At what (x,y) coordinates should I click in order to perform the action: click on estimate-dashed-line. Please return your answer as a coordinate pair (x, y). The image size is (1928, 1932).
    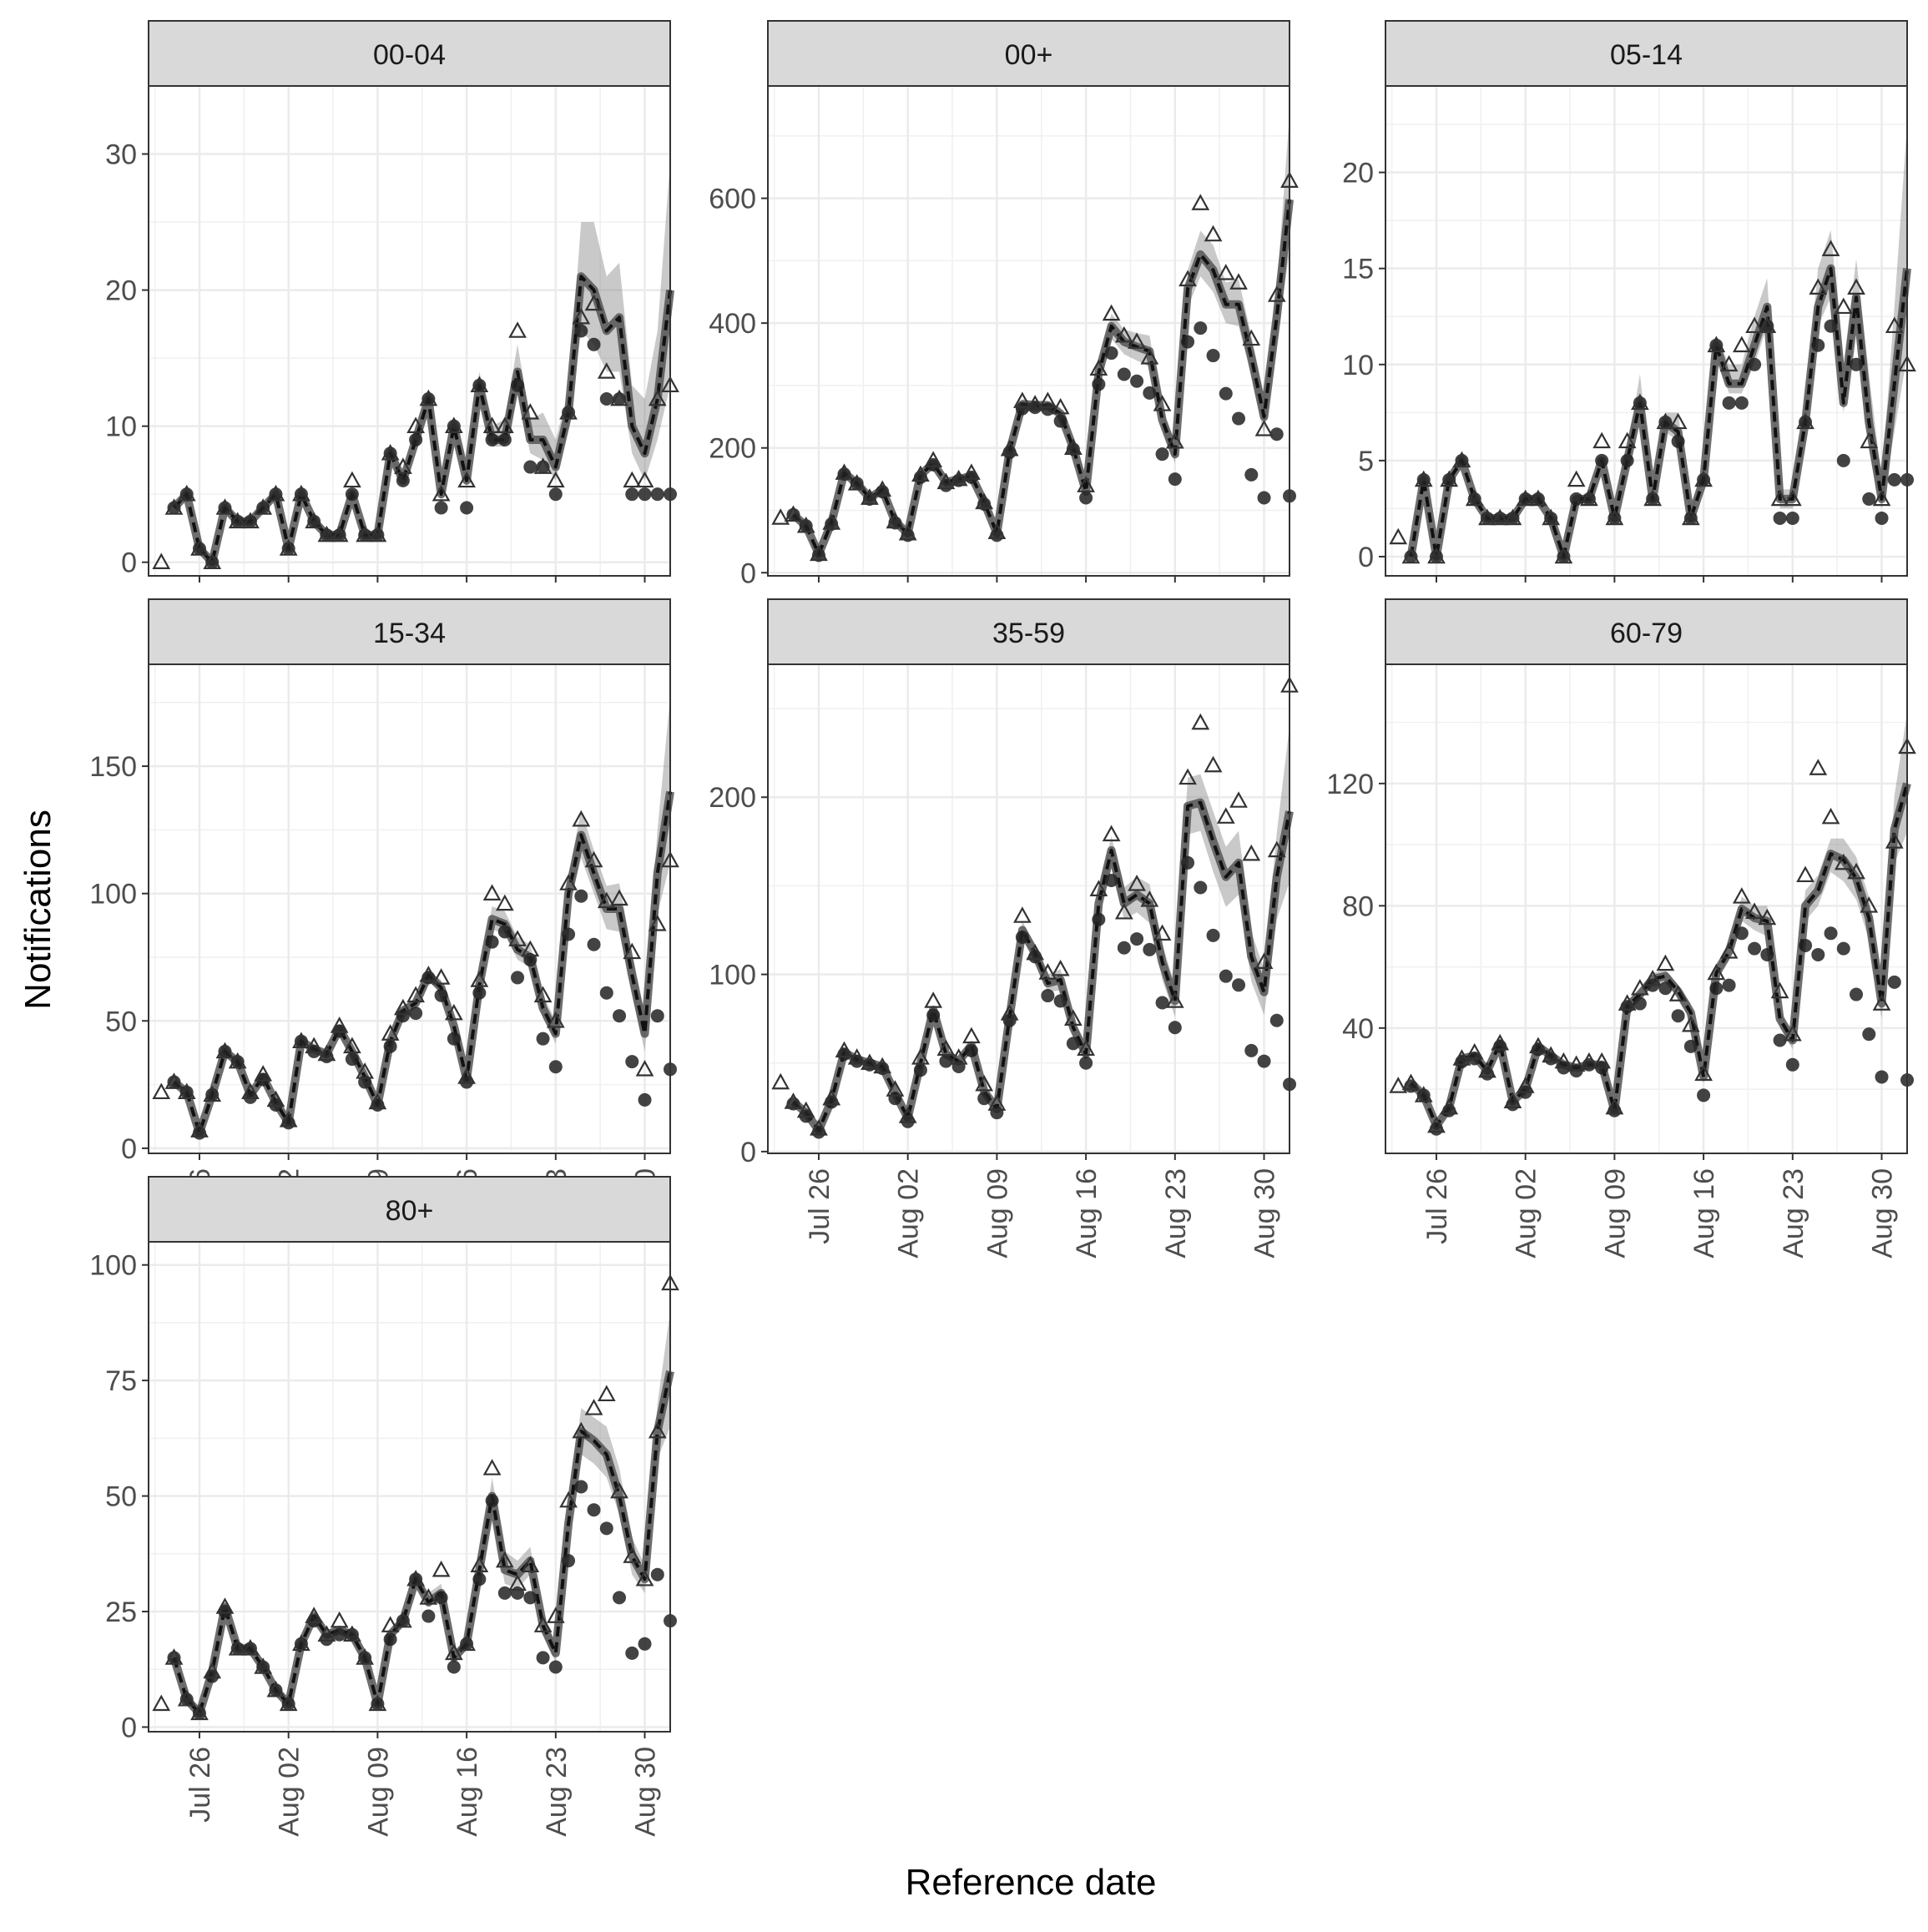
    Looking at the image, I should click on (1659, 956).